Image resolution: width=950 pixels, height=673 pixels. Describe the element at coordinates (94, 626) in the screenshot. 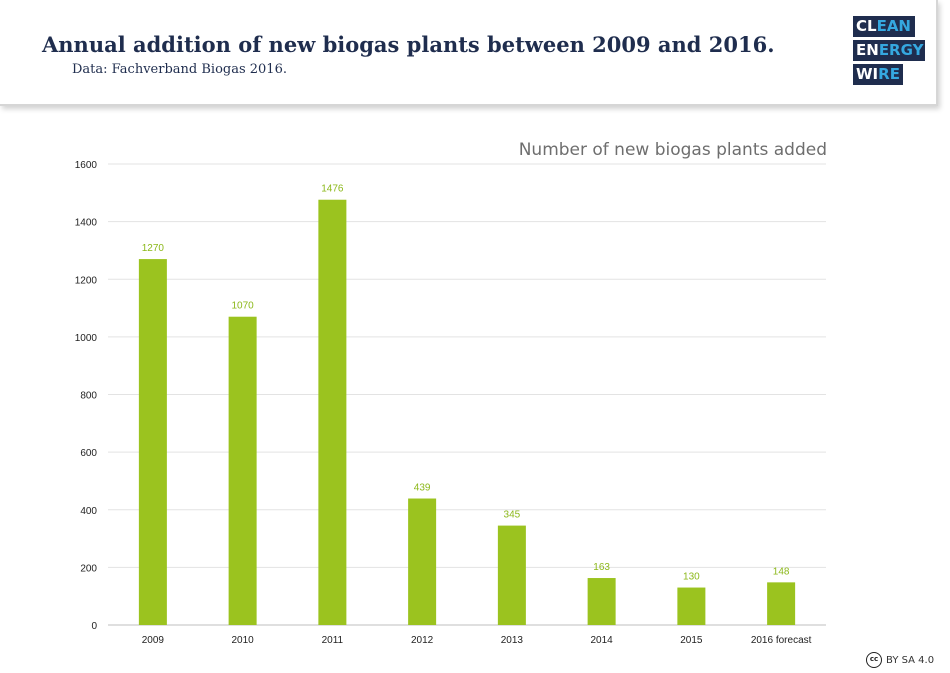

I see `y-tick-label: 0` at that location.